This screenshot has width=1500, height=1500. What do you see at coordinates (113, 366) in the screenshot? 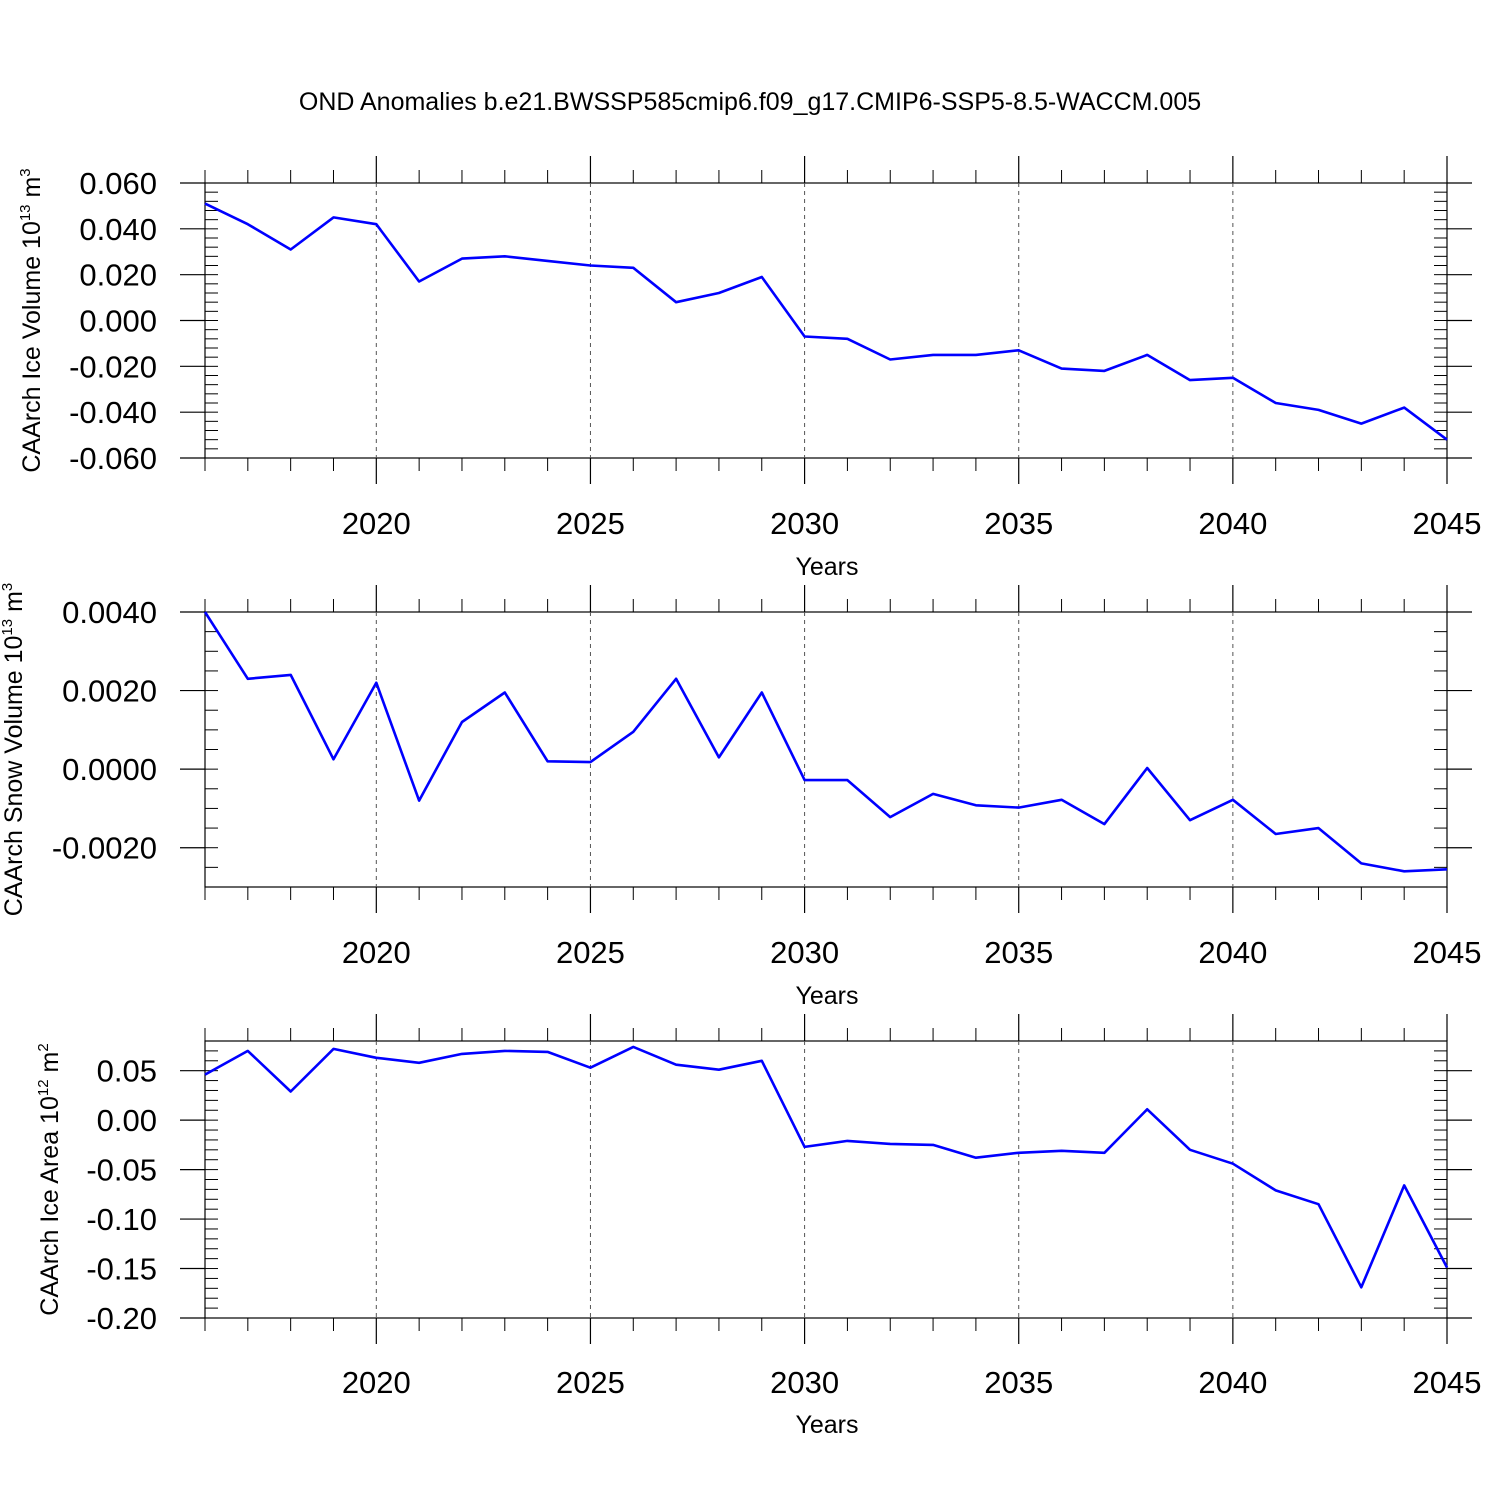
I see `panel-1-y-tick-label: -0.020` at bounding box center [113, 366].